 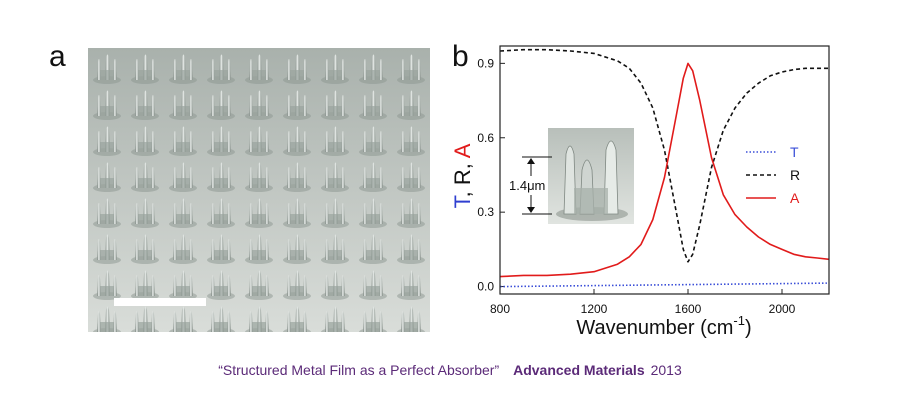 What do you see at coordinates (485, 63) in the screenshot?
I see `y-tick-label: 0.9` at bounding box center [485, 63].